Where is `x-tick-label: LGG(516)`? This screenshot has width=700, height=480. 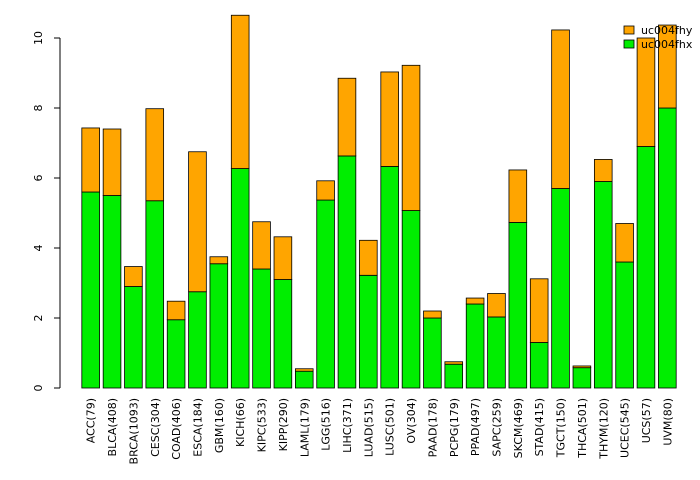
x-tick-label: LGG(516) is located at coordinates (326, 424).